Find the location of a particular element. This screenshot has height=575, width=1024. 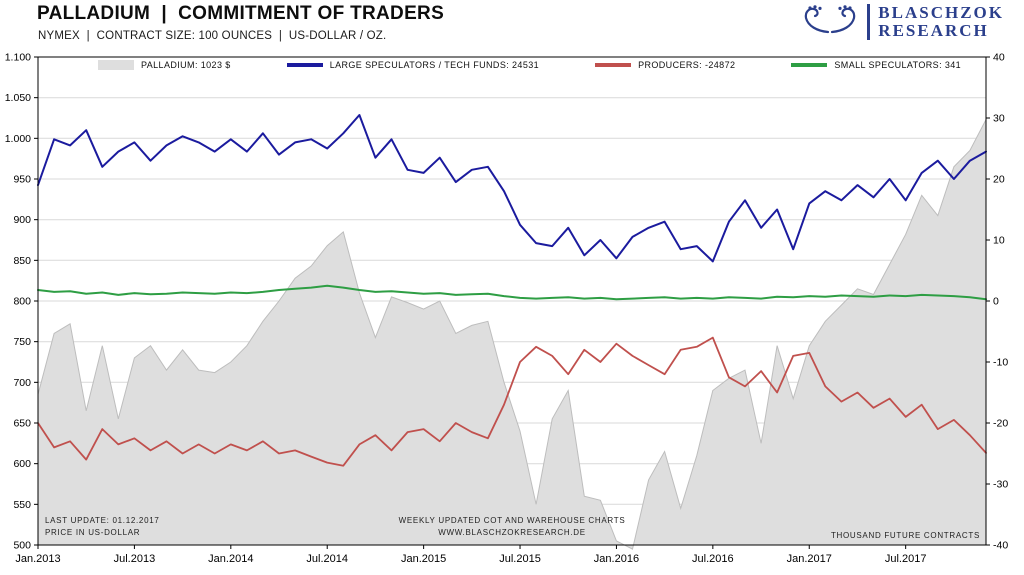

x-axis-label: Jan.2013 is located at coordinates (37, 559).